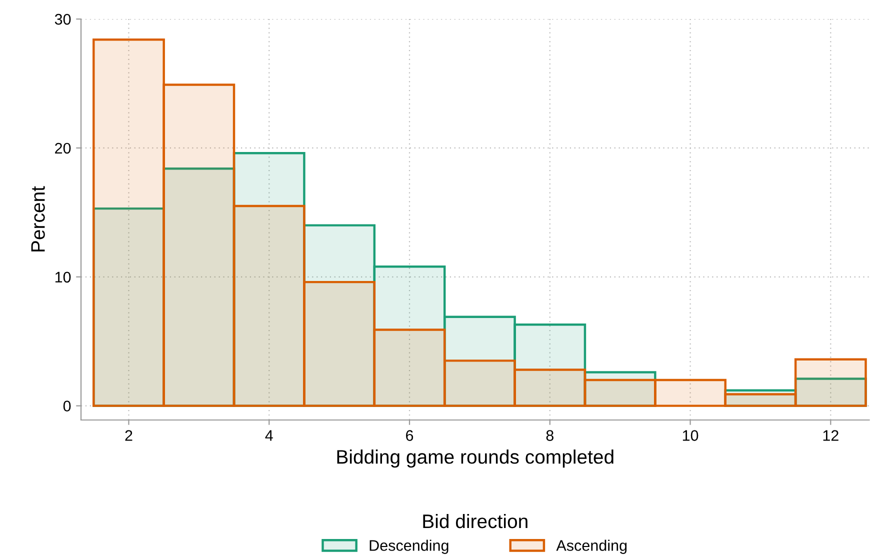  Describe the element at coordinates (67, 406) in the screenshot. I see `y-tick-label: 0` at that location.